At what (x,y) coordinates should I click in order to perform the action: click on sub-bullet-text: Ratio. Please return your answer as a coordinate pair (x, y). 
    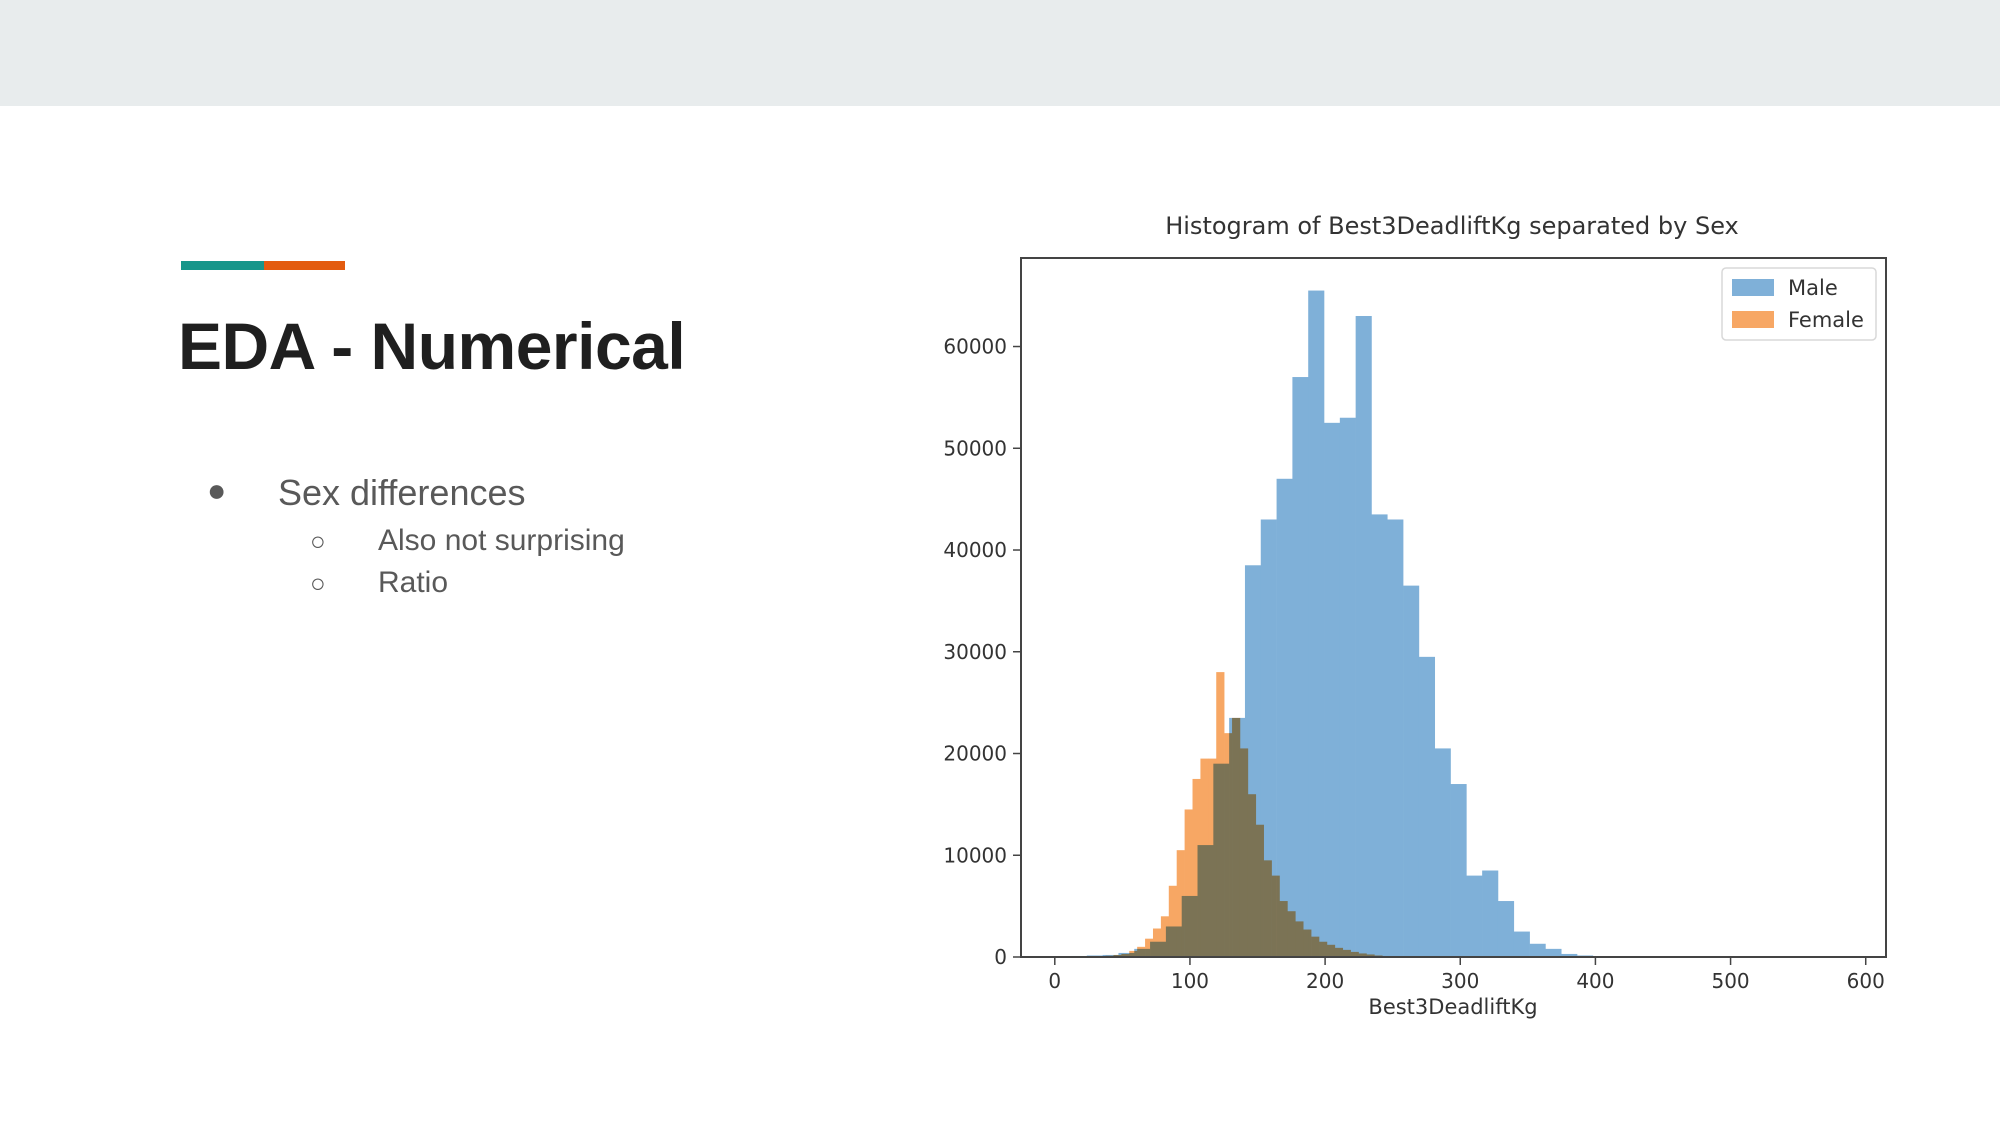
    Looking at the image, I should click on (413, 582).